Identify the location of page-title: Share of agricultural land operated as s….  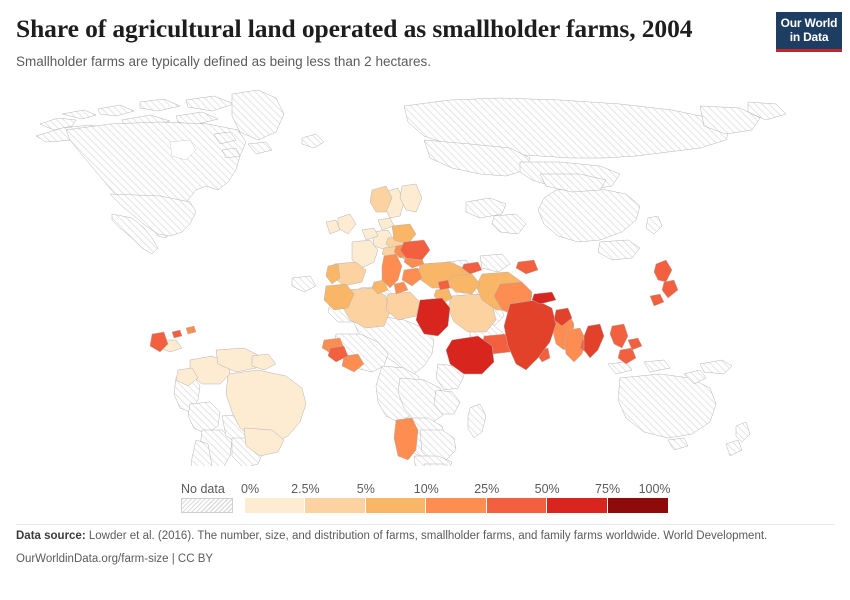
(354, 28).